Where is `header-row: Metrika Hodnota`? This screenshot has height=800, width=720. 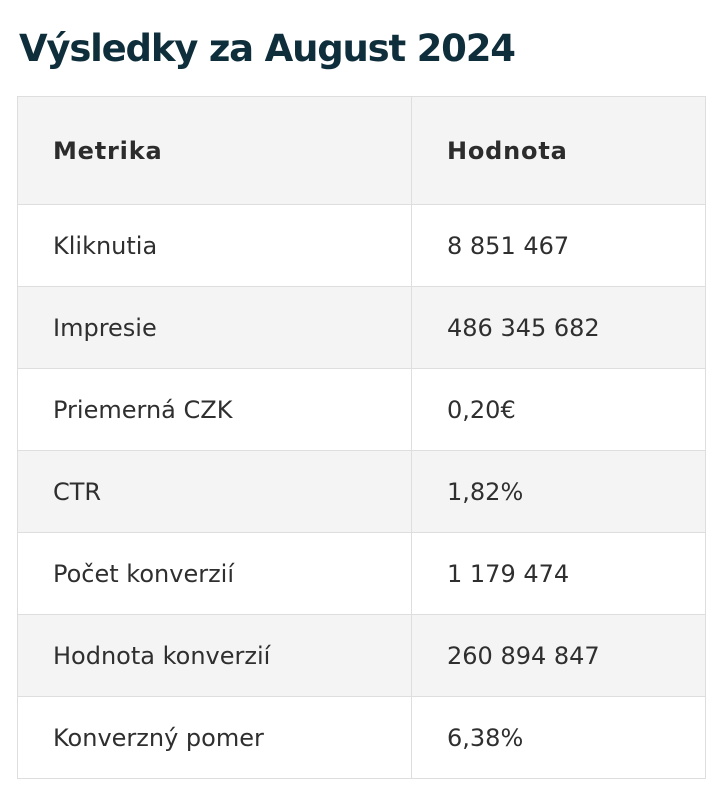 header-row: Metrika Hodnota is located at coordinates (361, 150).